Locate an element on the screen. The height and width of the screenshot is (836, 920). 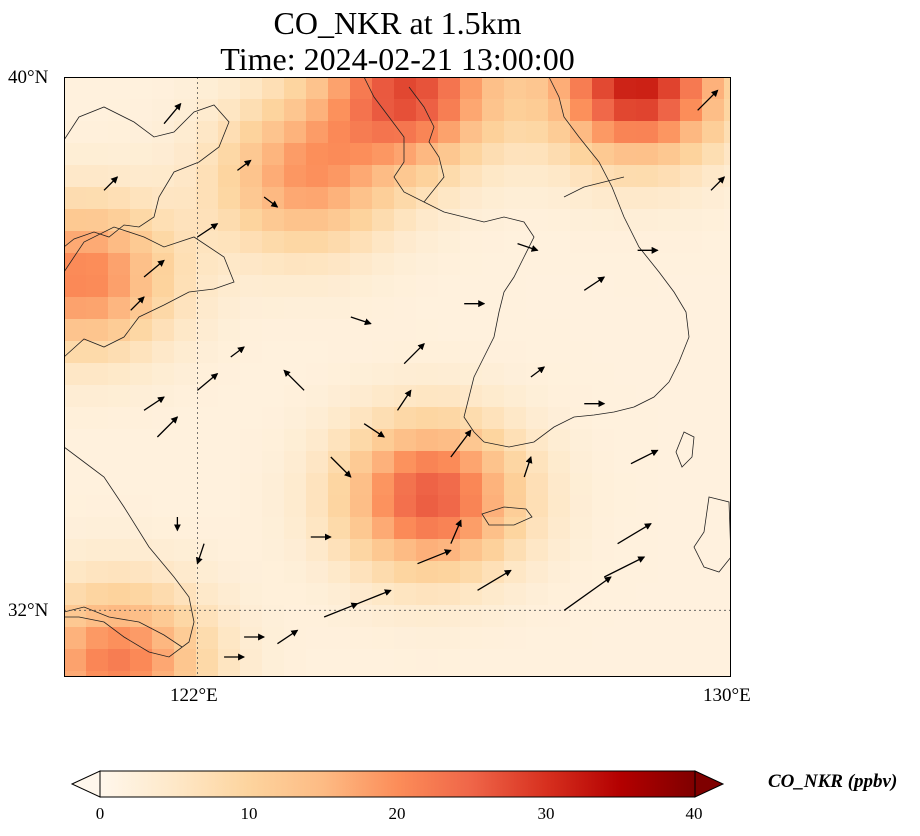
colorbar is located at coordinates (397, 784).